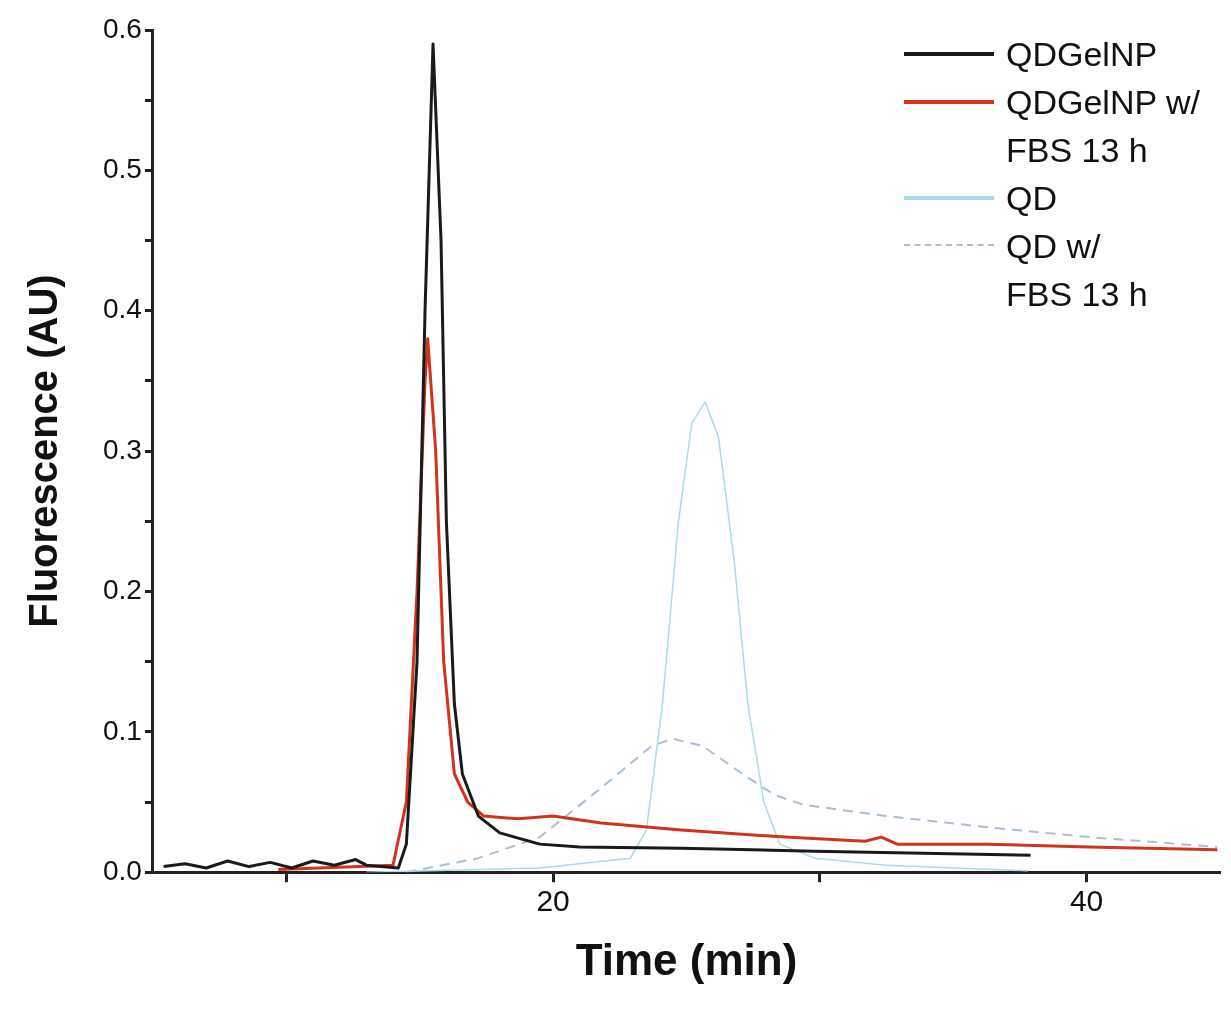 The image size is (1231, 1011). I want to click on legend-label: QD w/ FBS 13 h, so click(1077, 270).